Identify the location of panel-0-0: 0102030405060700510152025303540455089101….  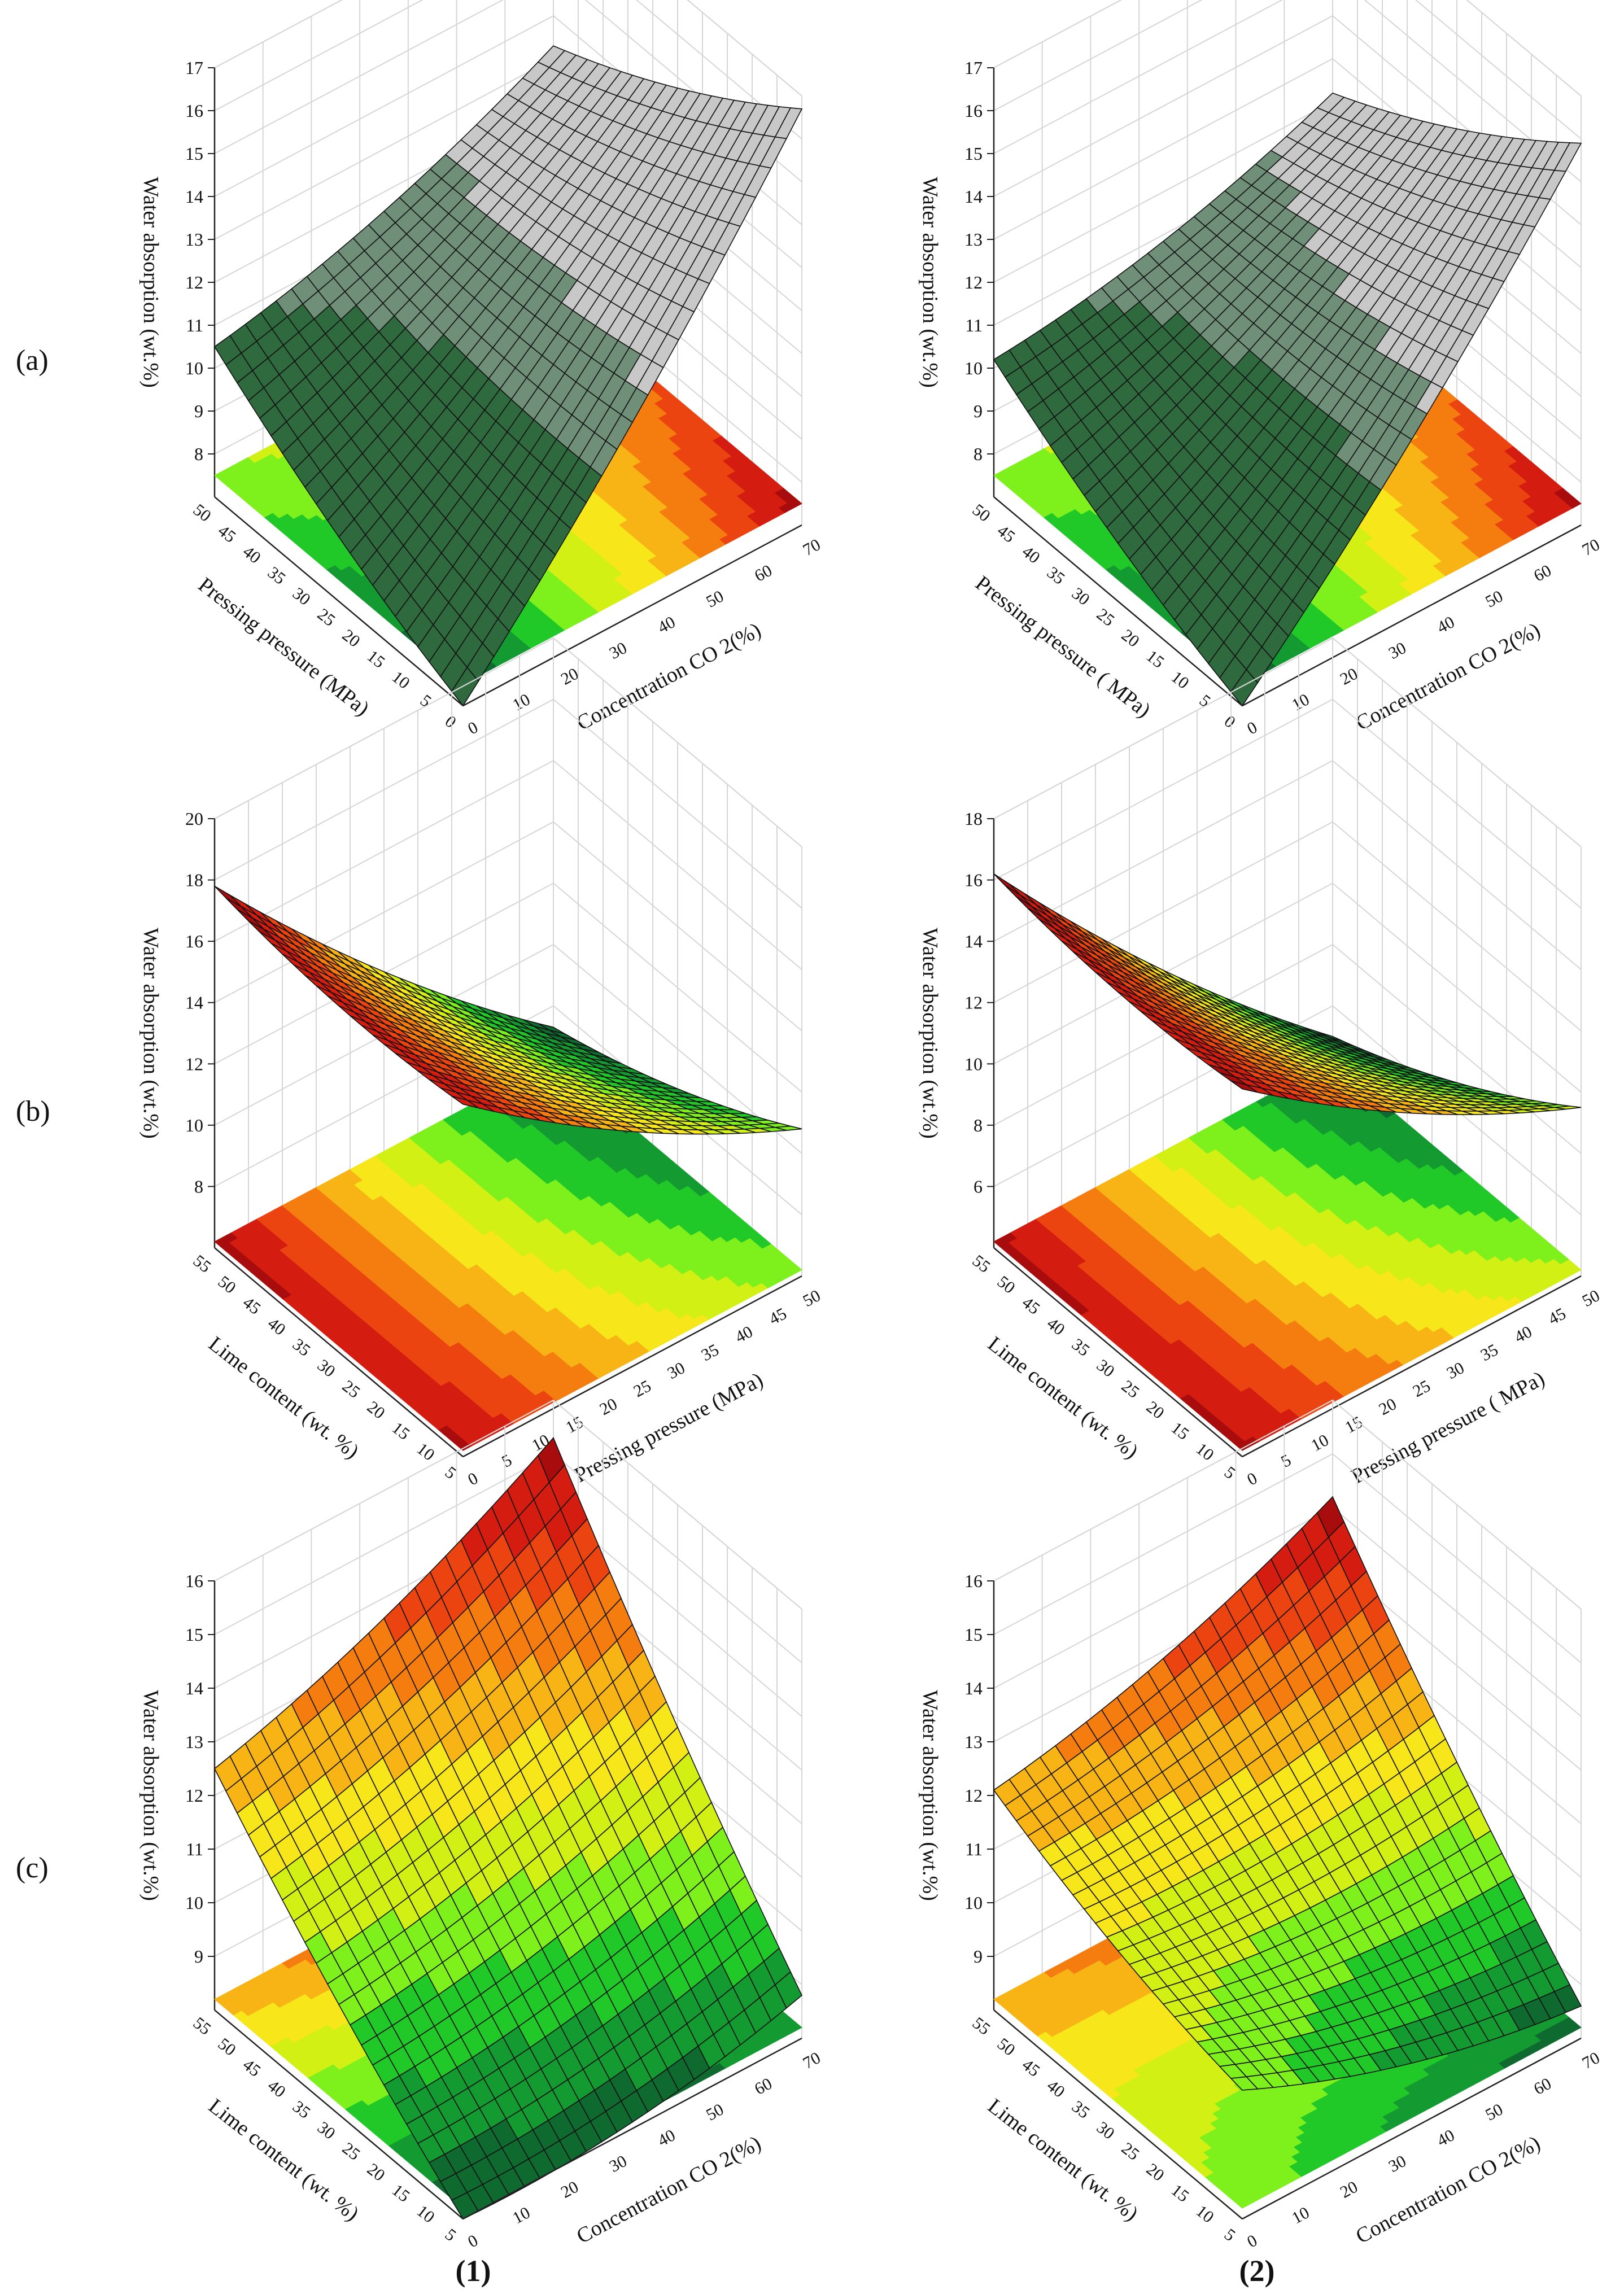
(481, 369).